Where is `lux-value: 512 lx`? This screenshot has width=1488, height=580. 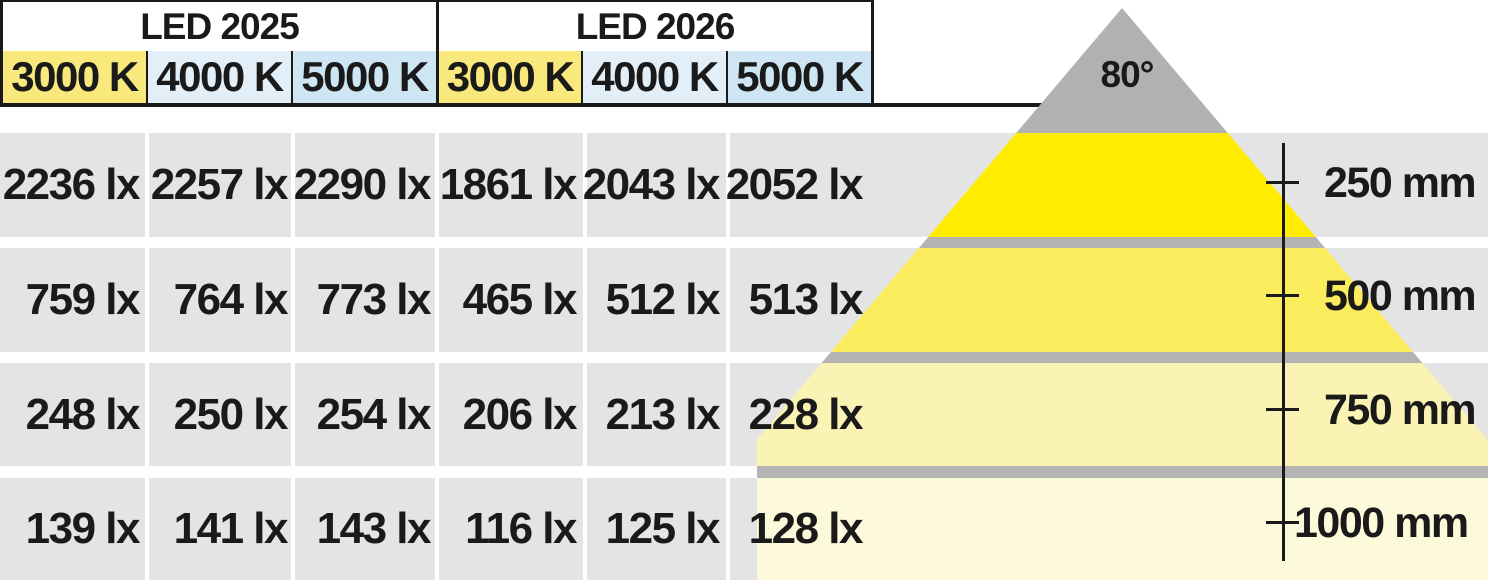
lux-value: 512 lx is located at coordinates (663, 299).